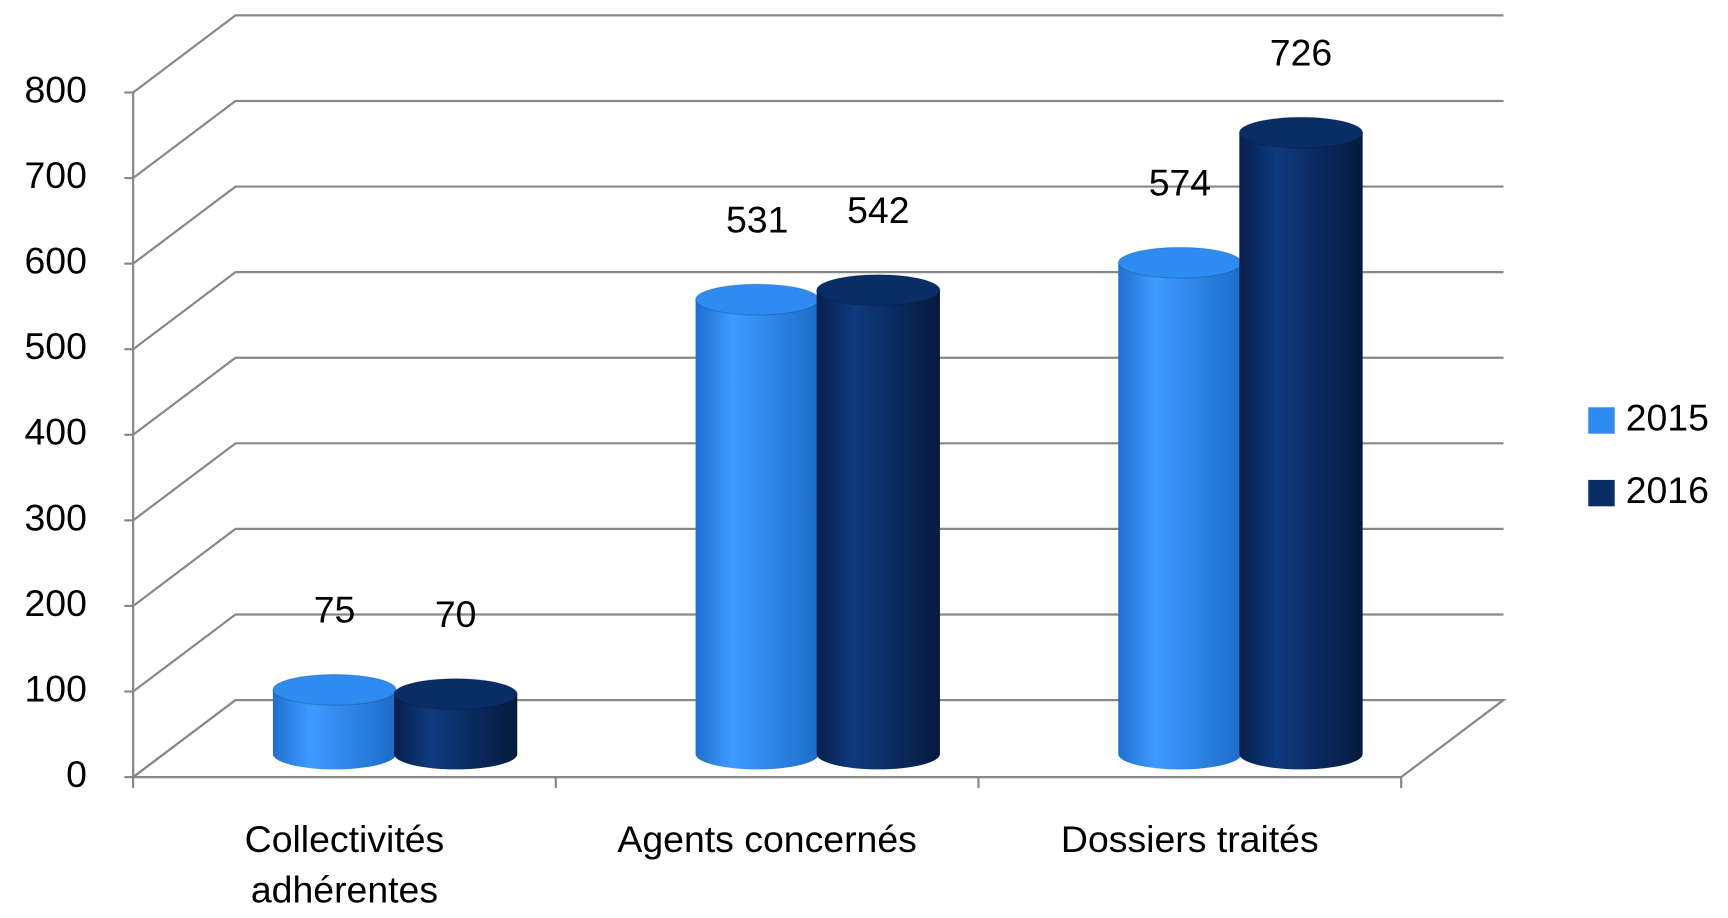  What do you see at coordinates (55, 175) in the screenshot?
I see `y-tick-label: 700` at bounding box center [55, 175].